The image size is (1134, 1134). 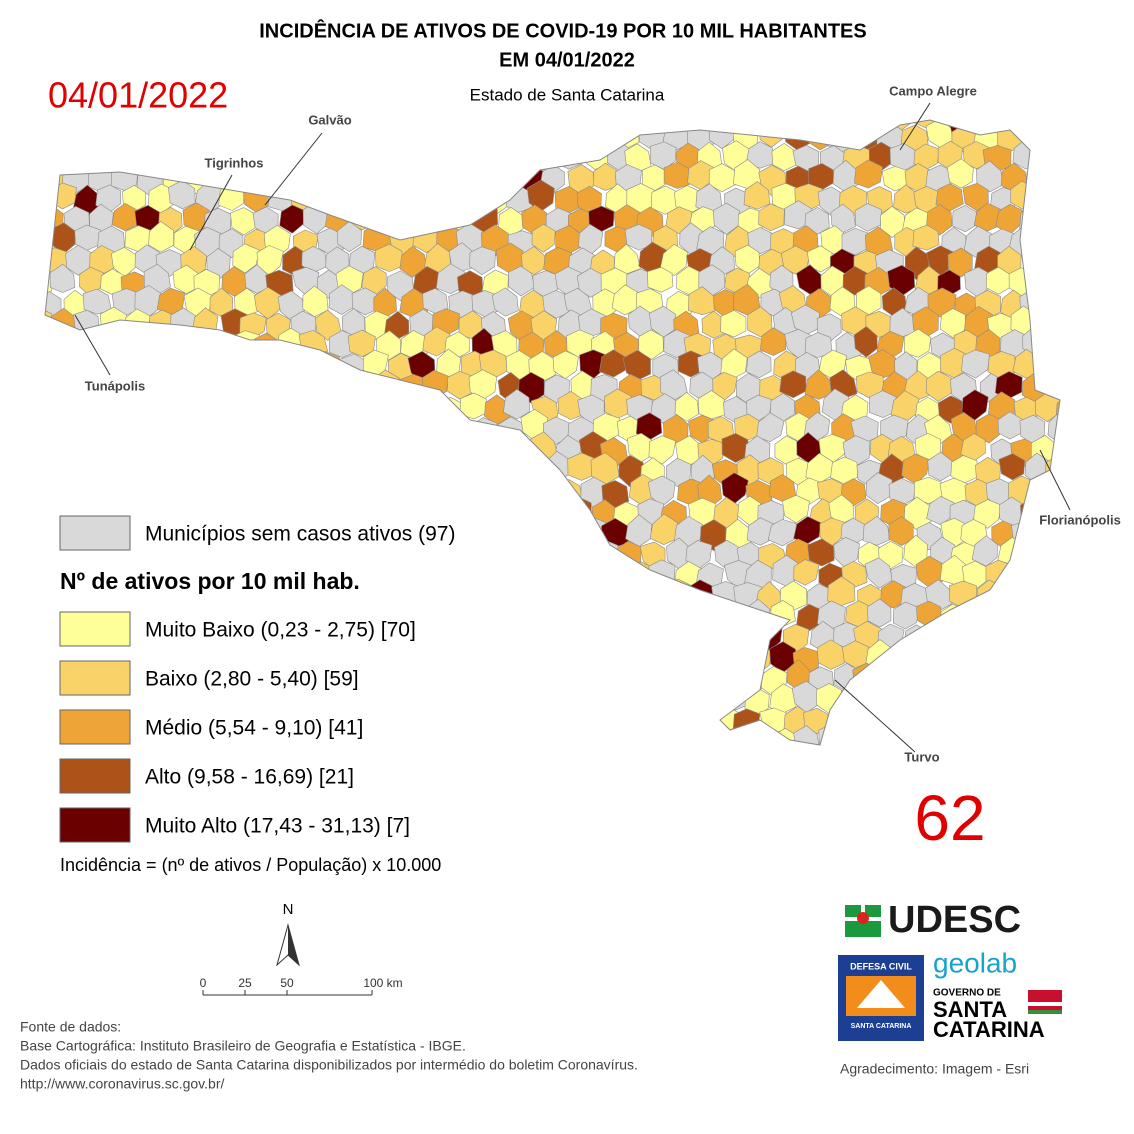 What do you see at coordinates (70, 1027) in the screenshot?
I see `source: Fonte de dados:` at bounding box center [70, 1027].